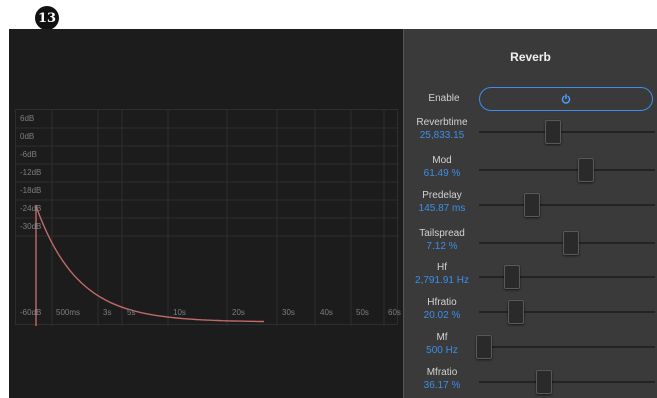  I want to click on param-tailspread: Tailspread 7.12 %, so click(530, 246).